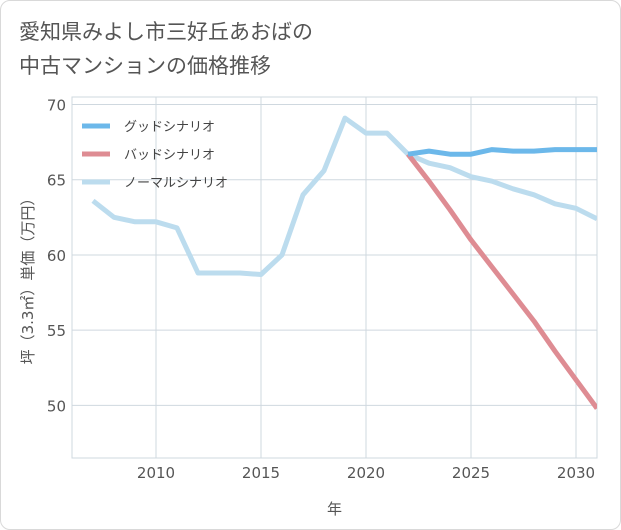 The height and width of the screenshot is (530, 621). Describe the element at coordinates (56, 106) in the screenshot. I see `y-tick-label: 70` at that location.